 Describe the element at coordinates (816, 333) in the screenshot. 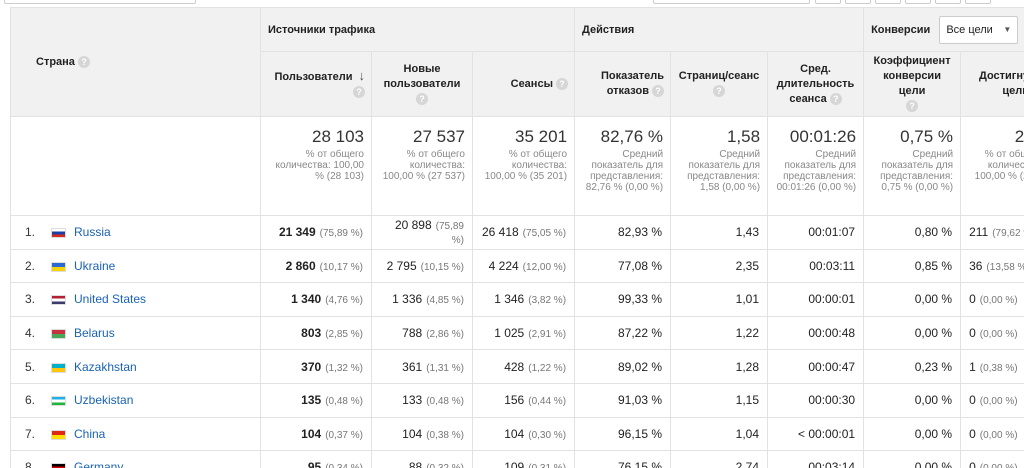

I see `duration-cell: 00:00:48` at that location.